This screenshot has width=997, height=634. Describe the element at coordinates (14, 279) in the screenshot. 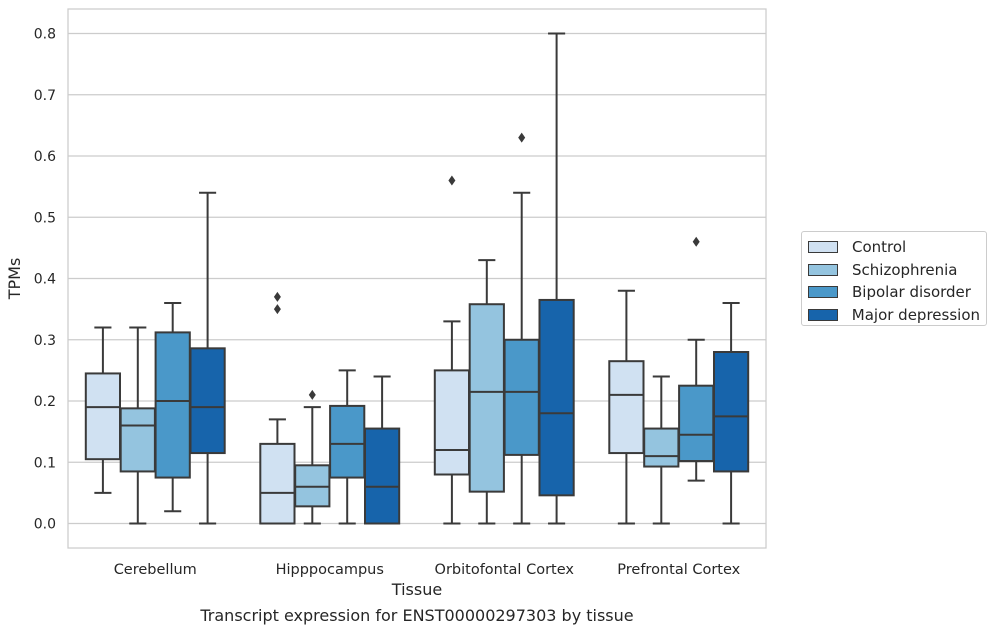

I see `y-axis-label: TPMs` at that location.